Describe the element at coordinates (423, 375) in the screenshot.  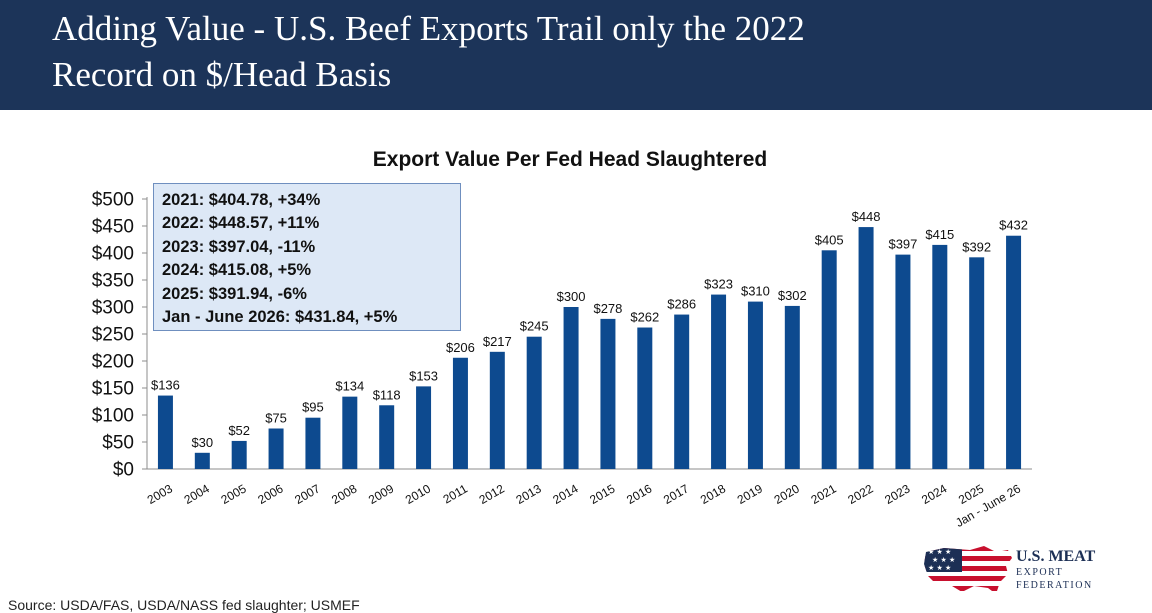
I see `bar-value-label: $153` at that location.